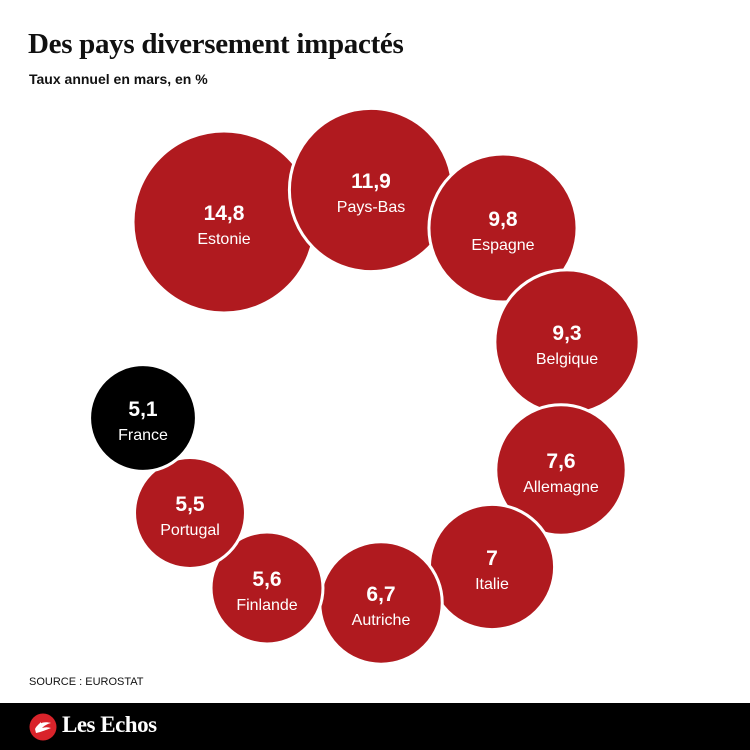 This screenshot has height=750, width=750. I want to click on bubble-espagne: 9,8 Espagne, so click(503, 228).